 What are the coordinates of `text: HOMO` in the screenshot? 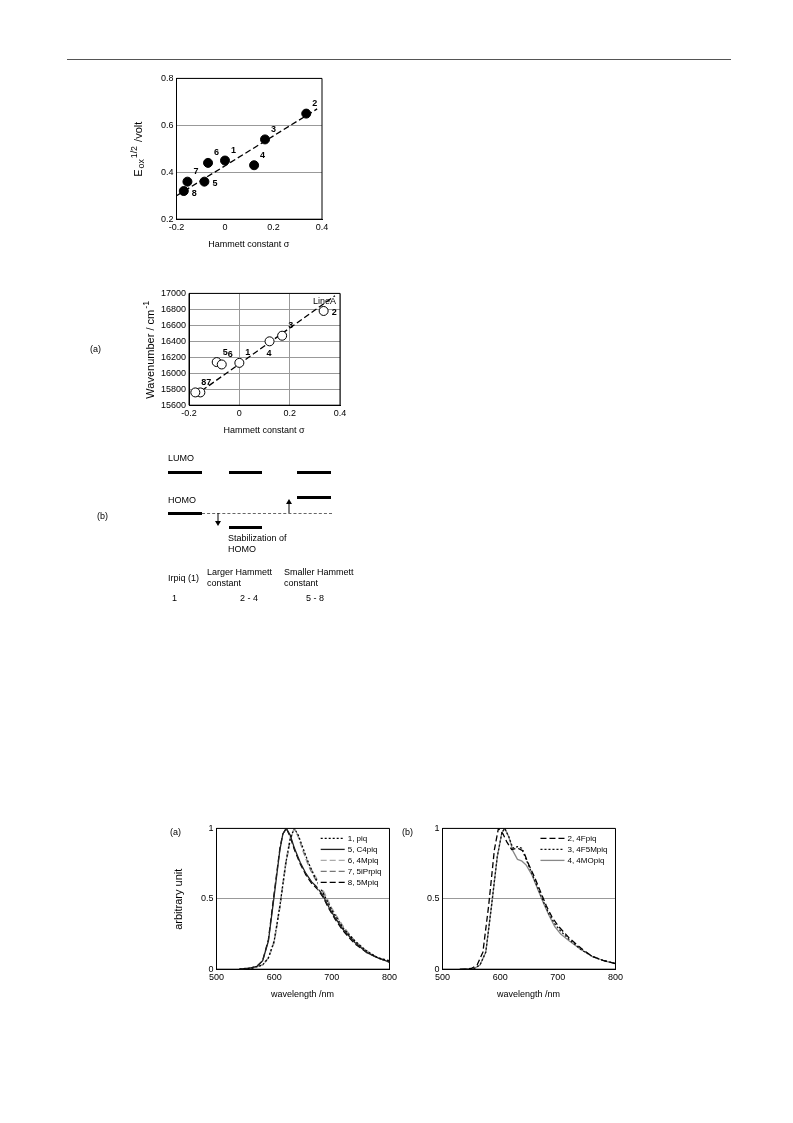 It's located at (182, 500).